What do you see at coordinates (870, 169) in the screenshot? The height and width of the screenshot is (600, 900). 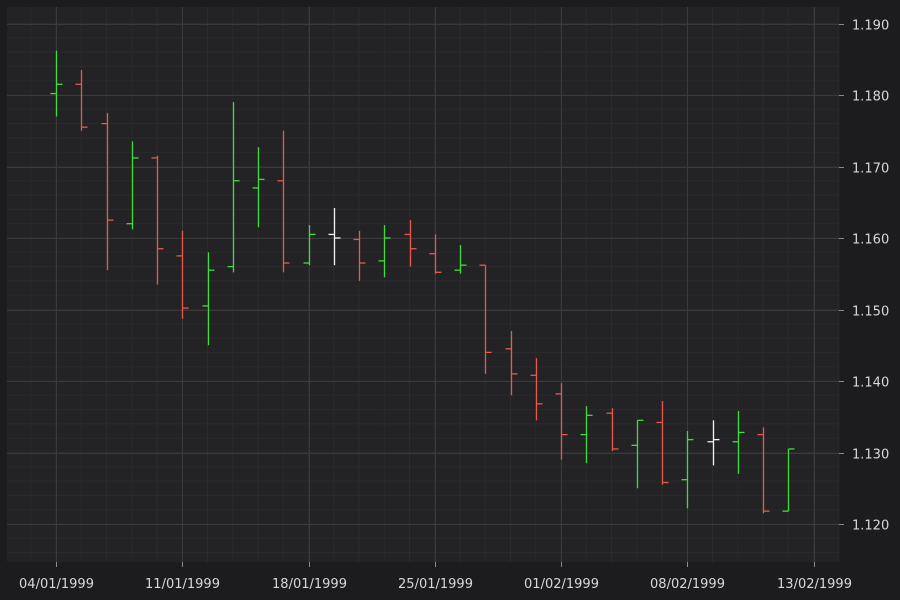 I see `y-tick-label: 1.170` at bounding box center [870, 169].